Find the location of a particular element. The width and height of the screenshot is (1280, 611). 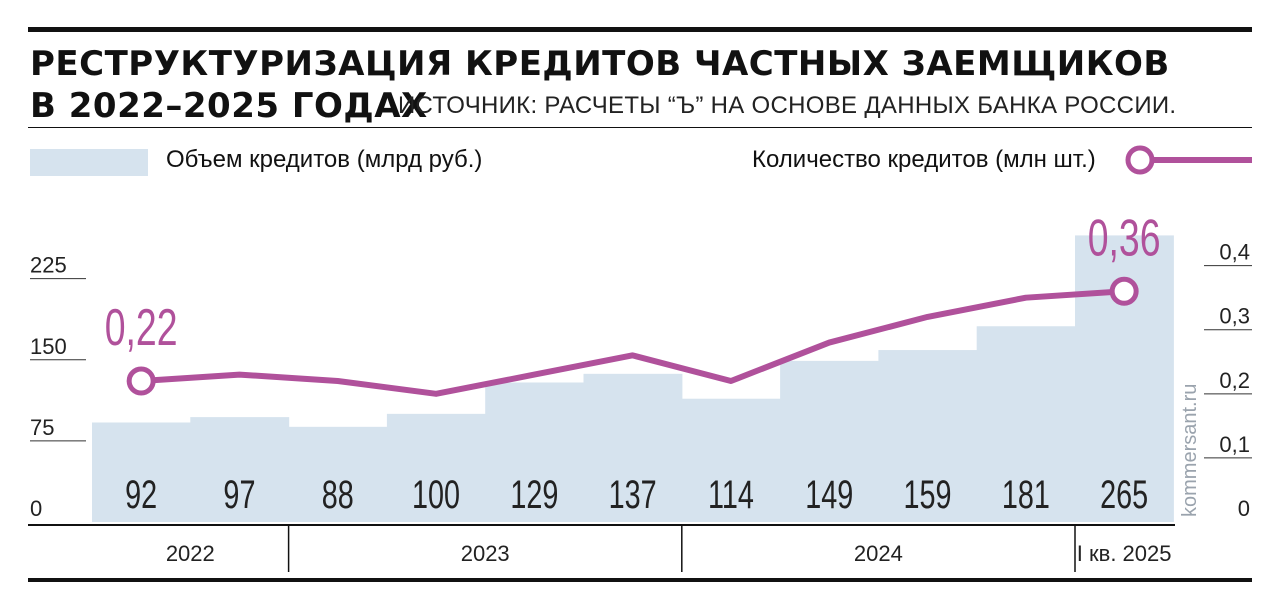

left-tick-label-0: 0 is located at coordinates (36, 508).